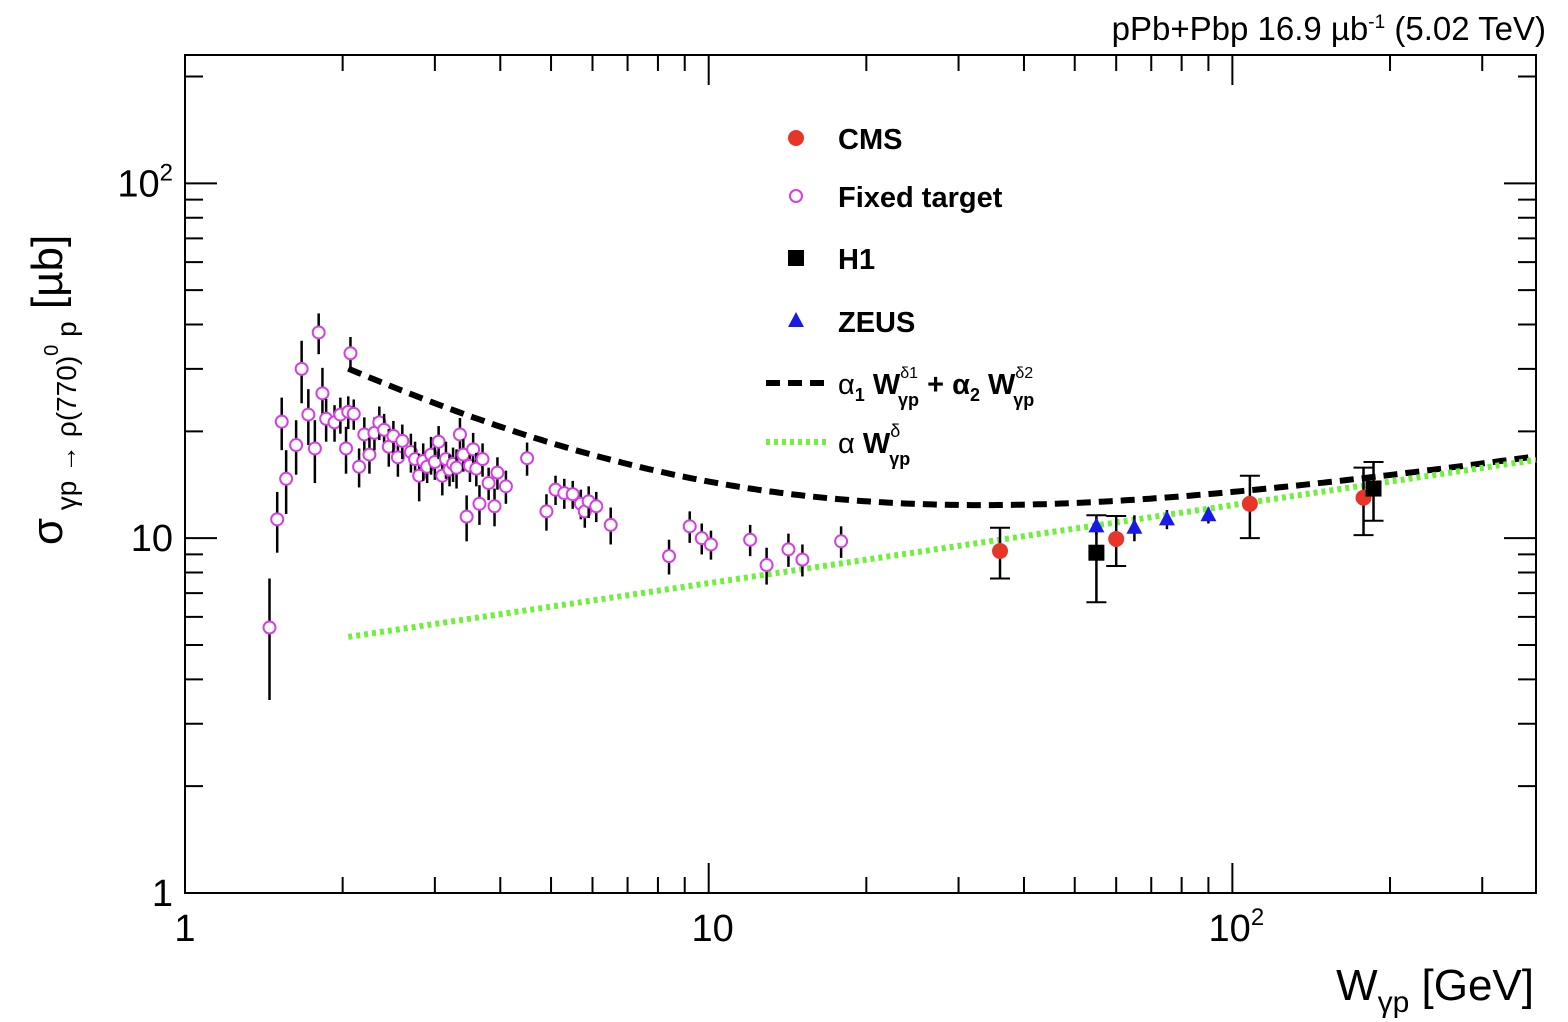 The width and height of the screenshot is (1568, 1022). Describe the element at coordinates (152, 539) in the screenshot. I see `y-tick-label: 10` at that location.